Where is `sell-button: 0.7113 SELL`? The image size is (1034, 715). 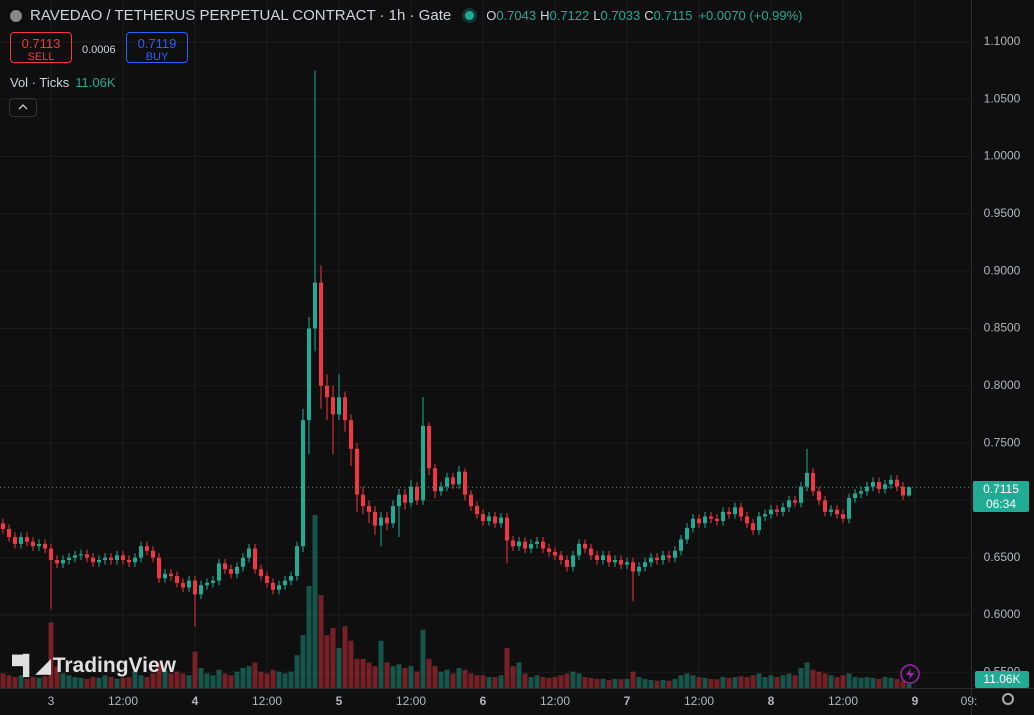
sell-button: 0.7113 SELL is located at coordinates (41, 47).